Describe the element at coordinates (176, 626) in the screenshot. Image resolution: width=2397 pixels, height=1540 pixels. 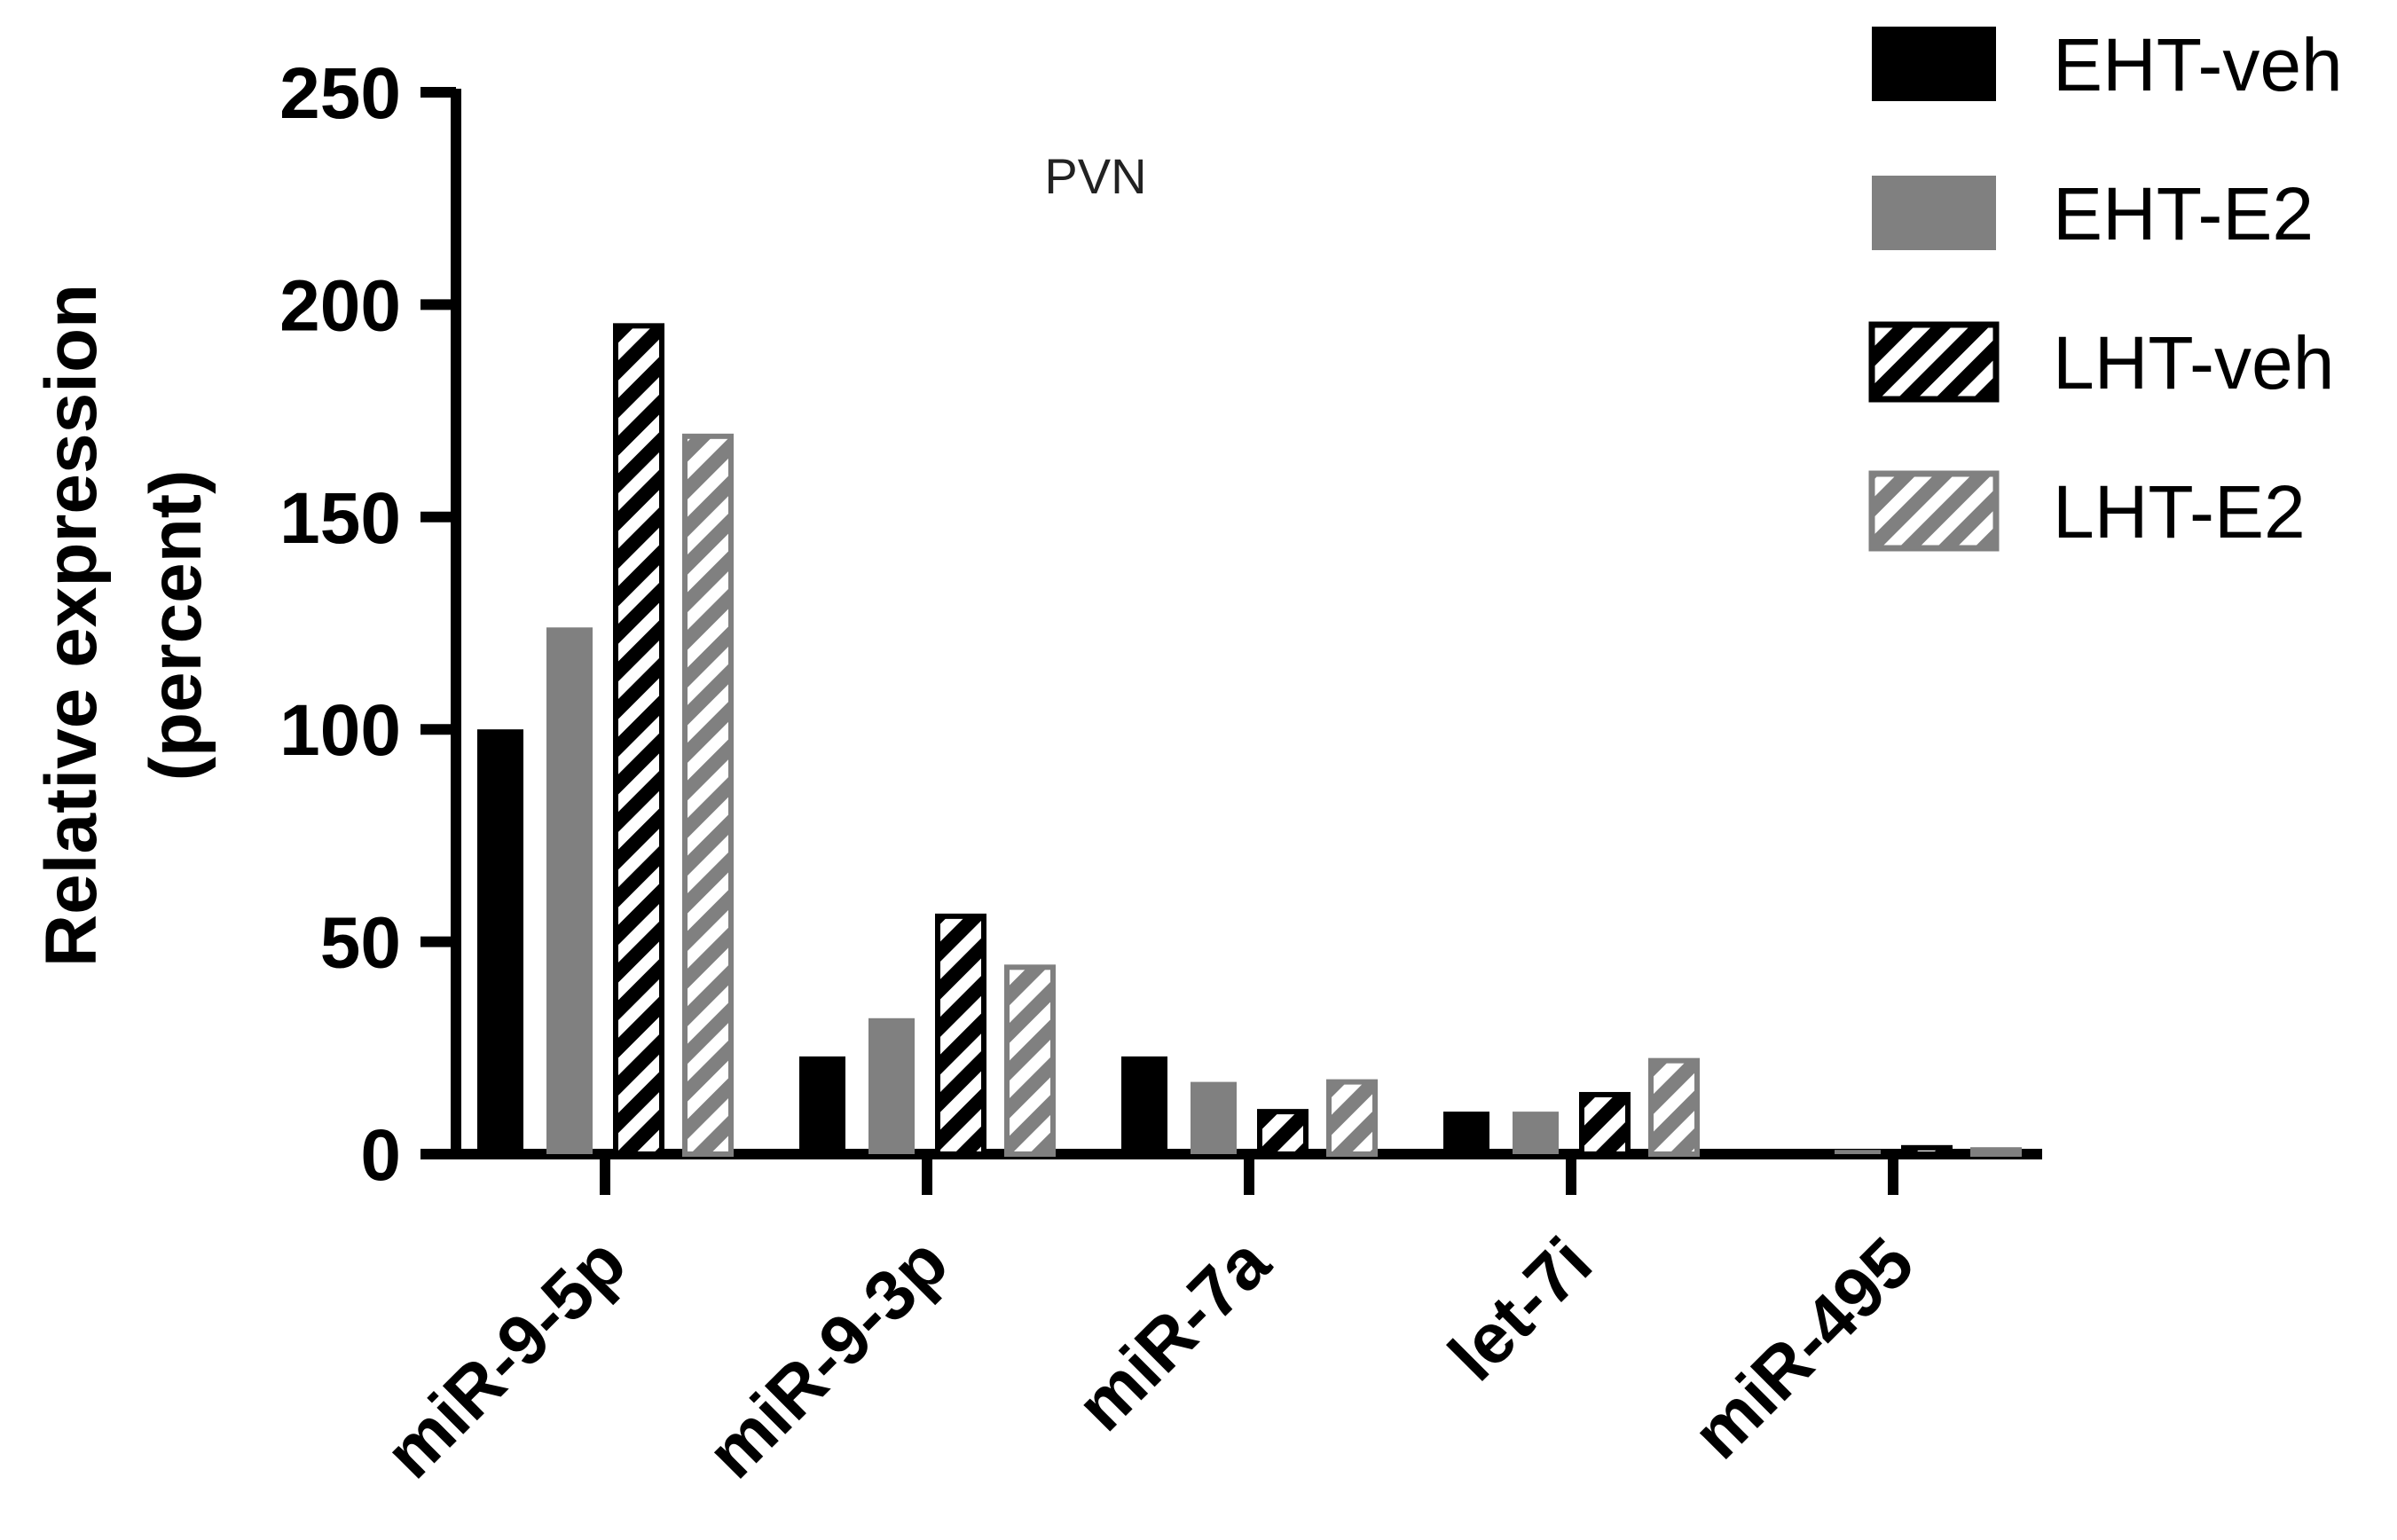
I see `y-axis-label-line-2: (percent)` at that location.